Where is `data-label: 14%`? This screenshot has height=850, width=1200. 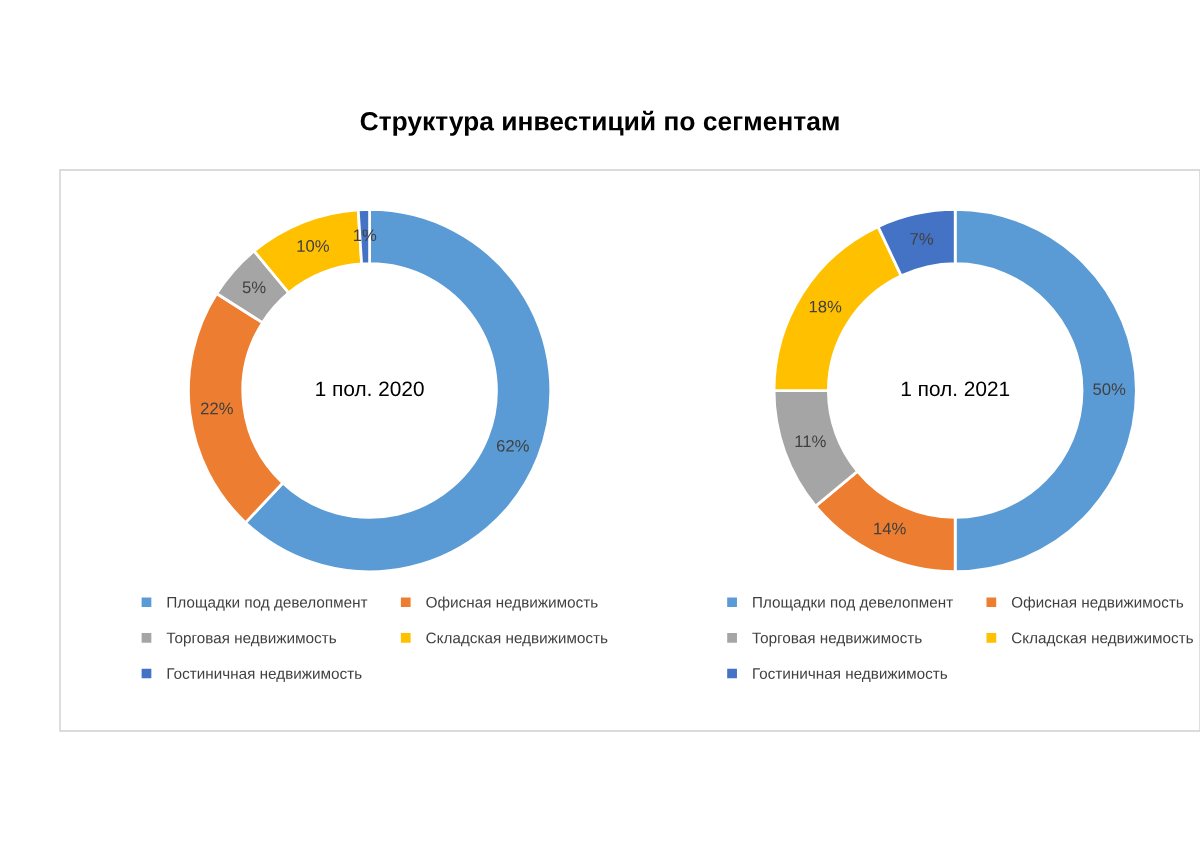 data-label: 14% is located at coordinates (890, 528).